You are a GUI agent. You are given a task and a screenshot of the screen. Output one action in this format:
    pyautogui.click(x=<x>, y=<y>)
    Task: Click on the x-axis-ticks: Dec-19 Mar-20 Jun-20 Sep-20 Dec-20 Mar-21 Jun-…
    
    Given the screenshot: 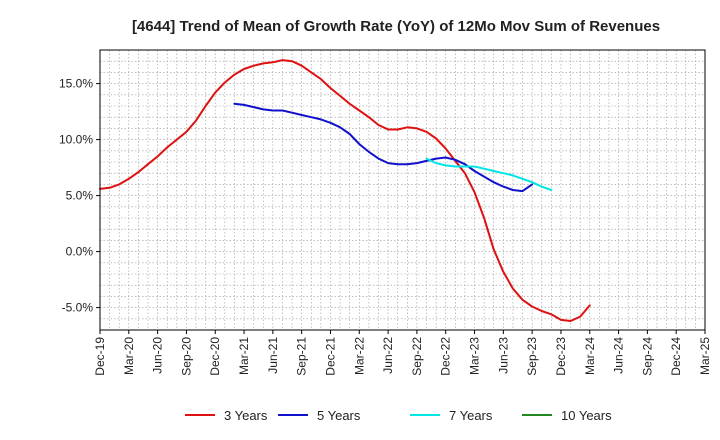 What is the action you would take?
    pyautogui.click(x=402, y=353)
    